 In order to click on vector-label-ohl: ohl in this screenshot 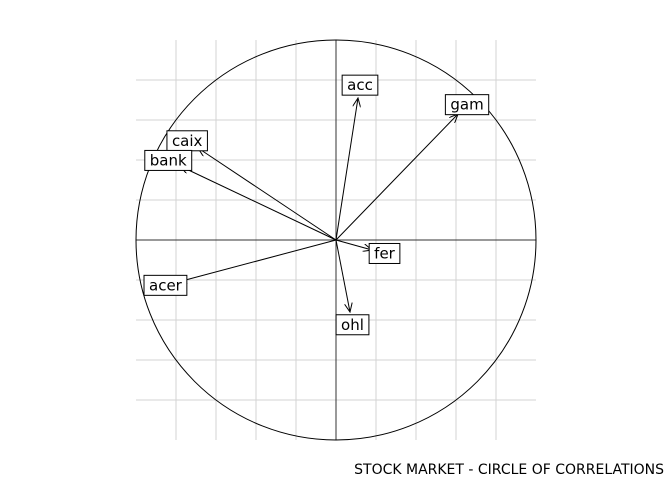, I will do `click(352, 325)`.